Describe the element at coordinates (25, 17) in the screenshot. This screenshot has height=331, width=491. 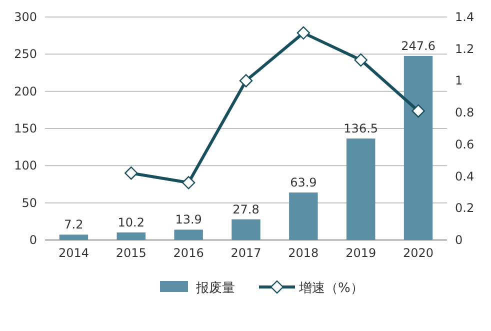
I see `y-tick-label: 300` at that location.